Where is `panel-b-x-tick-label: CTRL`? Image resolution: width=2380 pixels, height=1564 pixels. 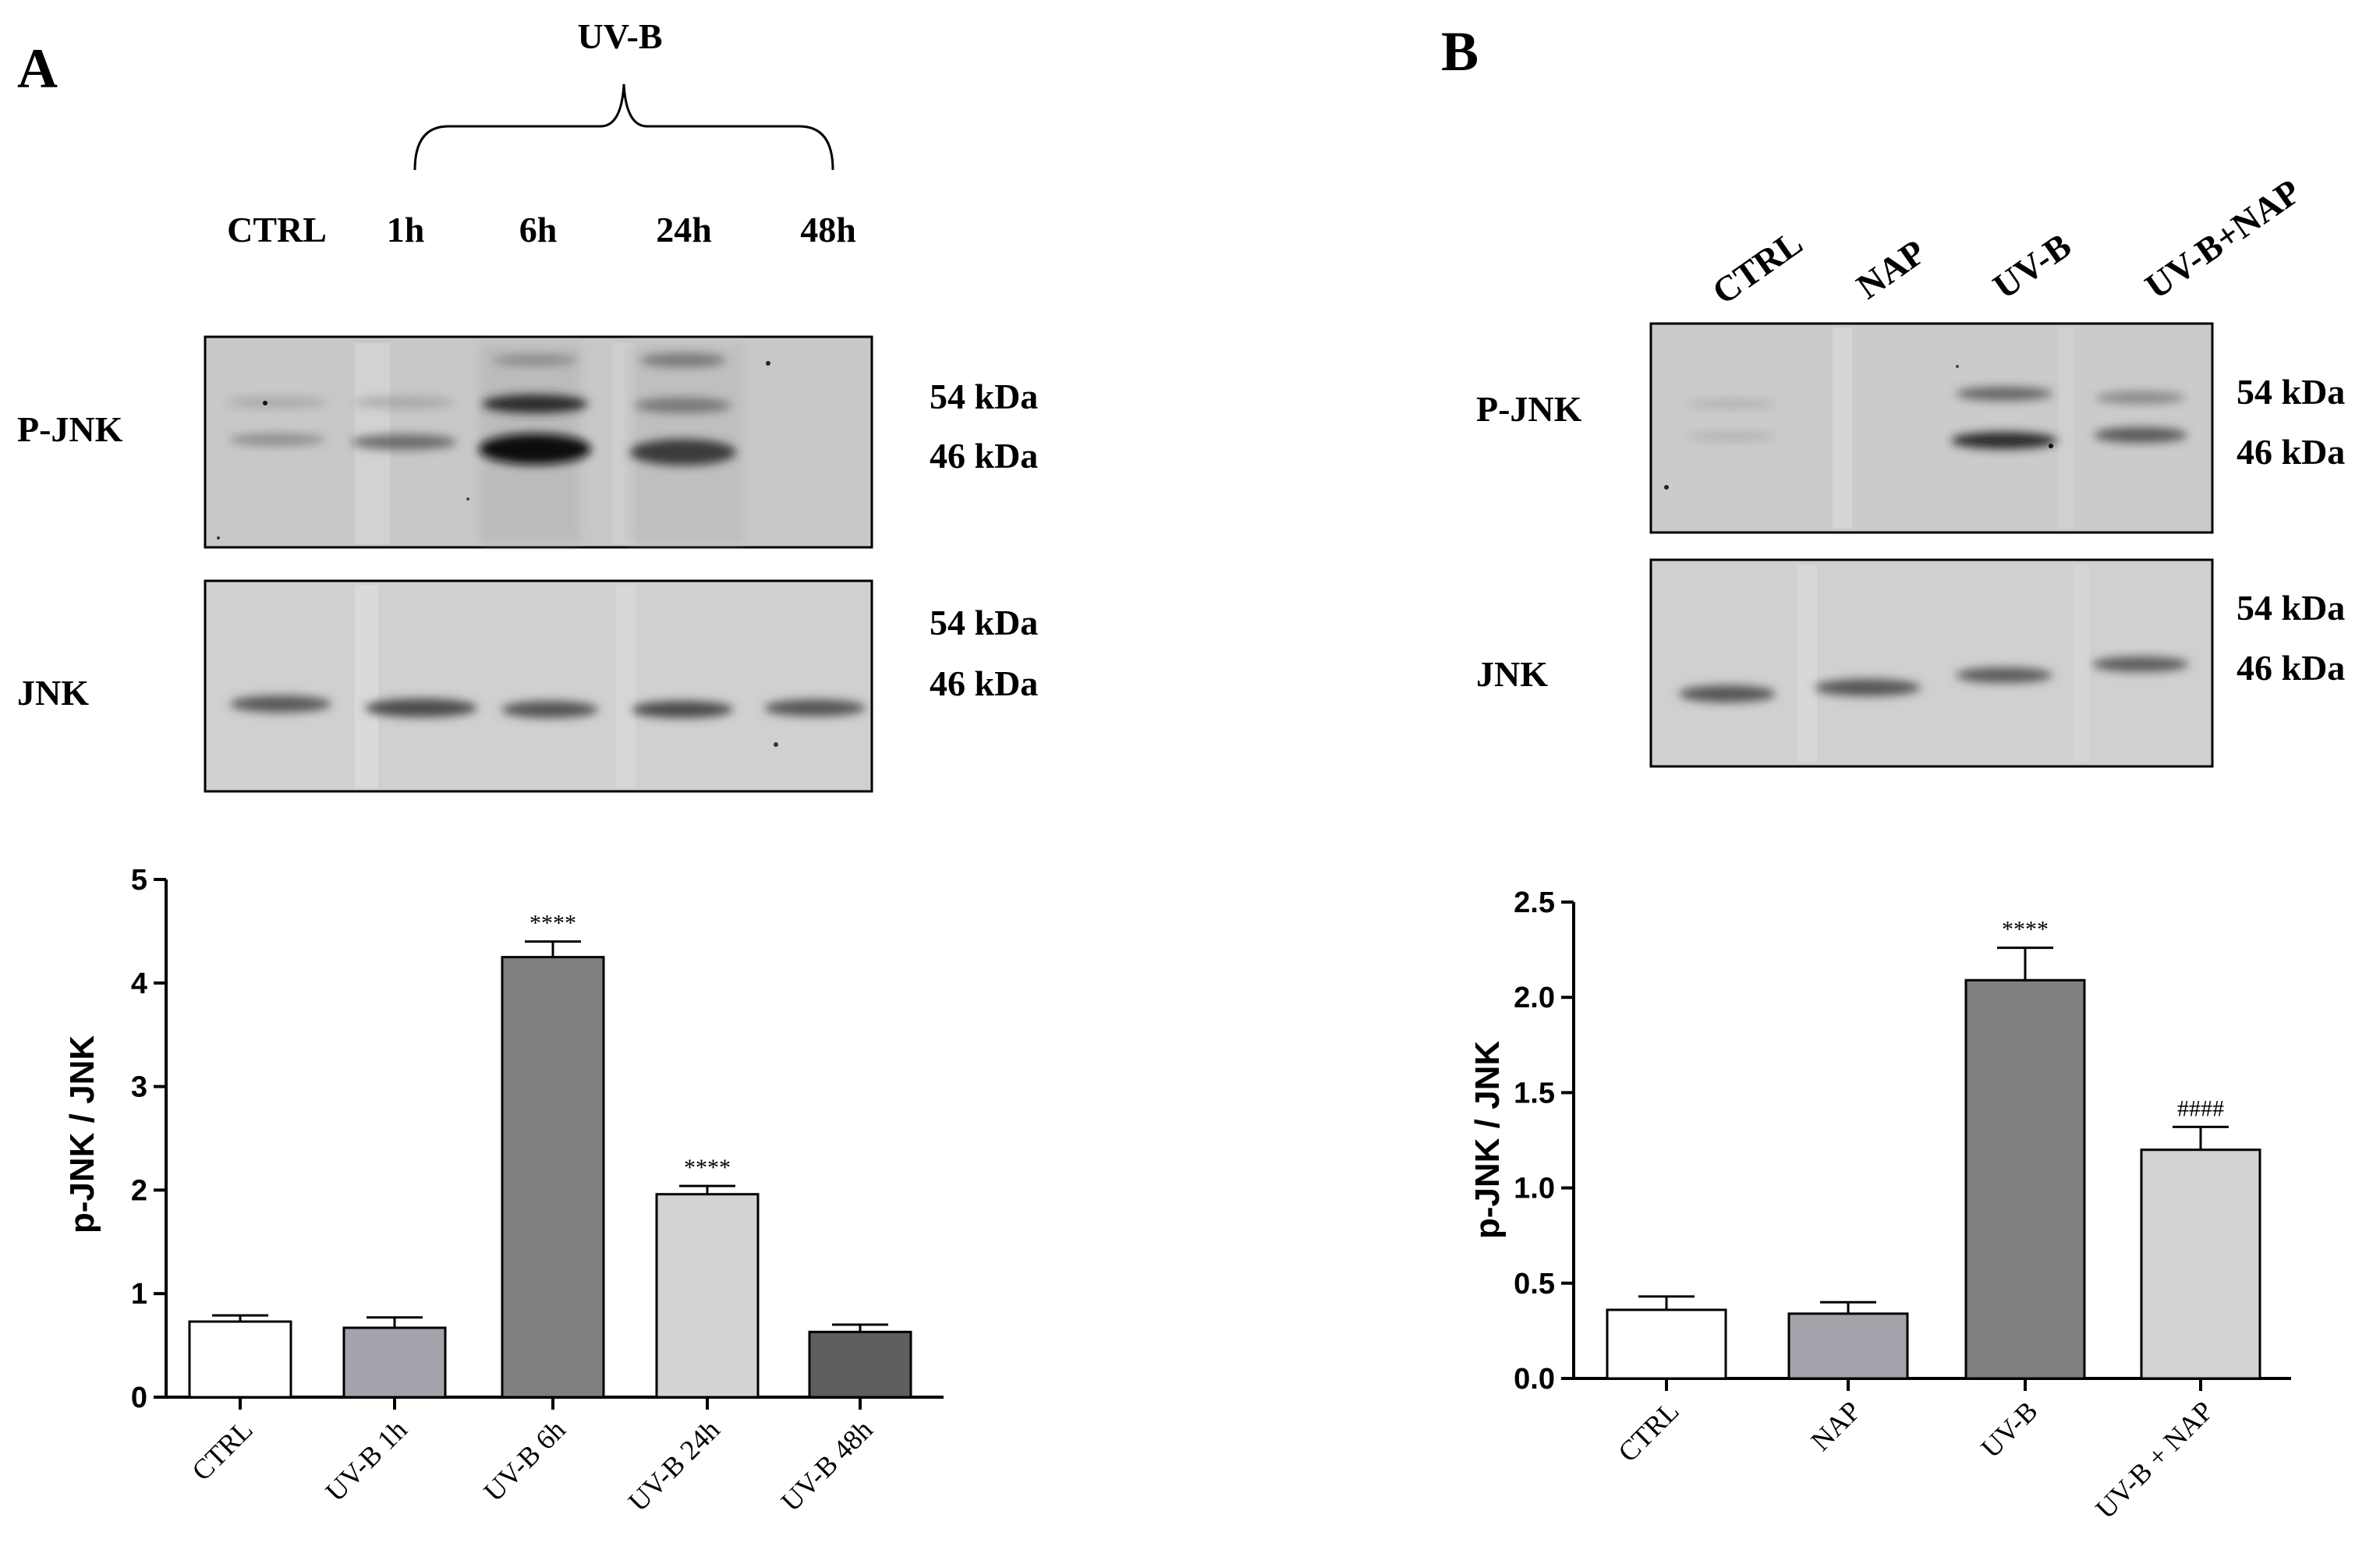
panel-b-x-tick-label: CTRL is located at coordinates (1648, 1431).